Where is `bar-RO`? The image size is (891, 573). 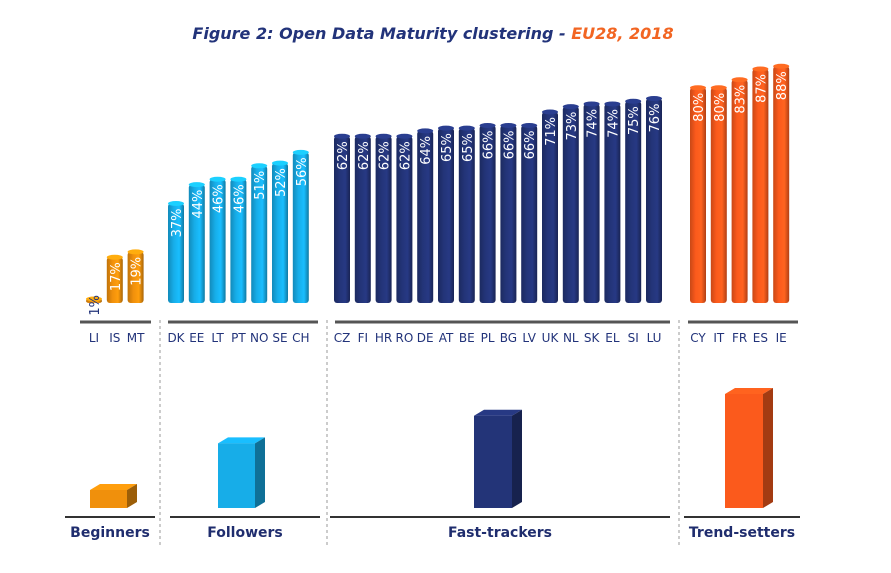 bar-RO is located at coordinates (404, 219).